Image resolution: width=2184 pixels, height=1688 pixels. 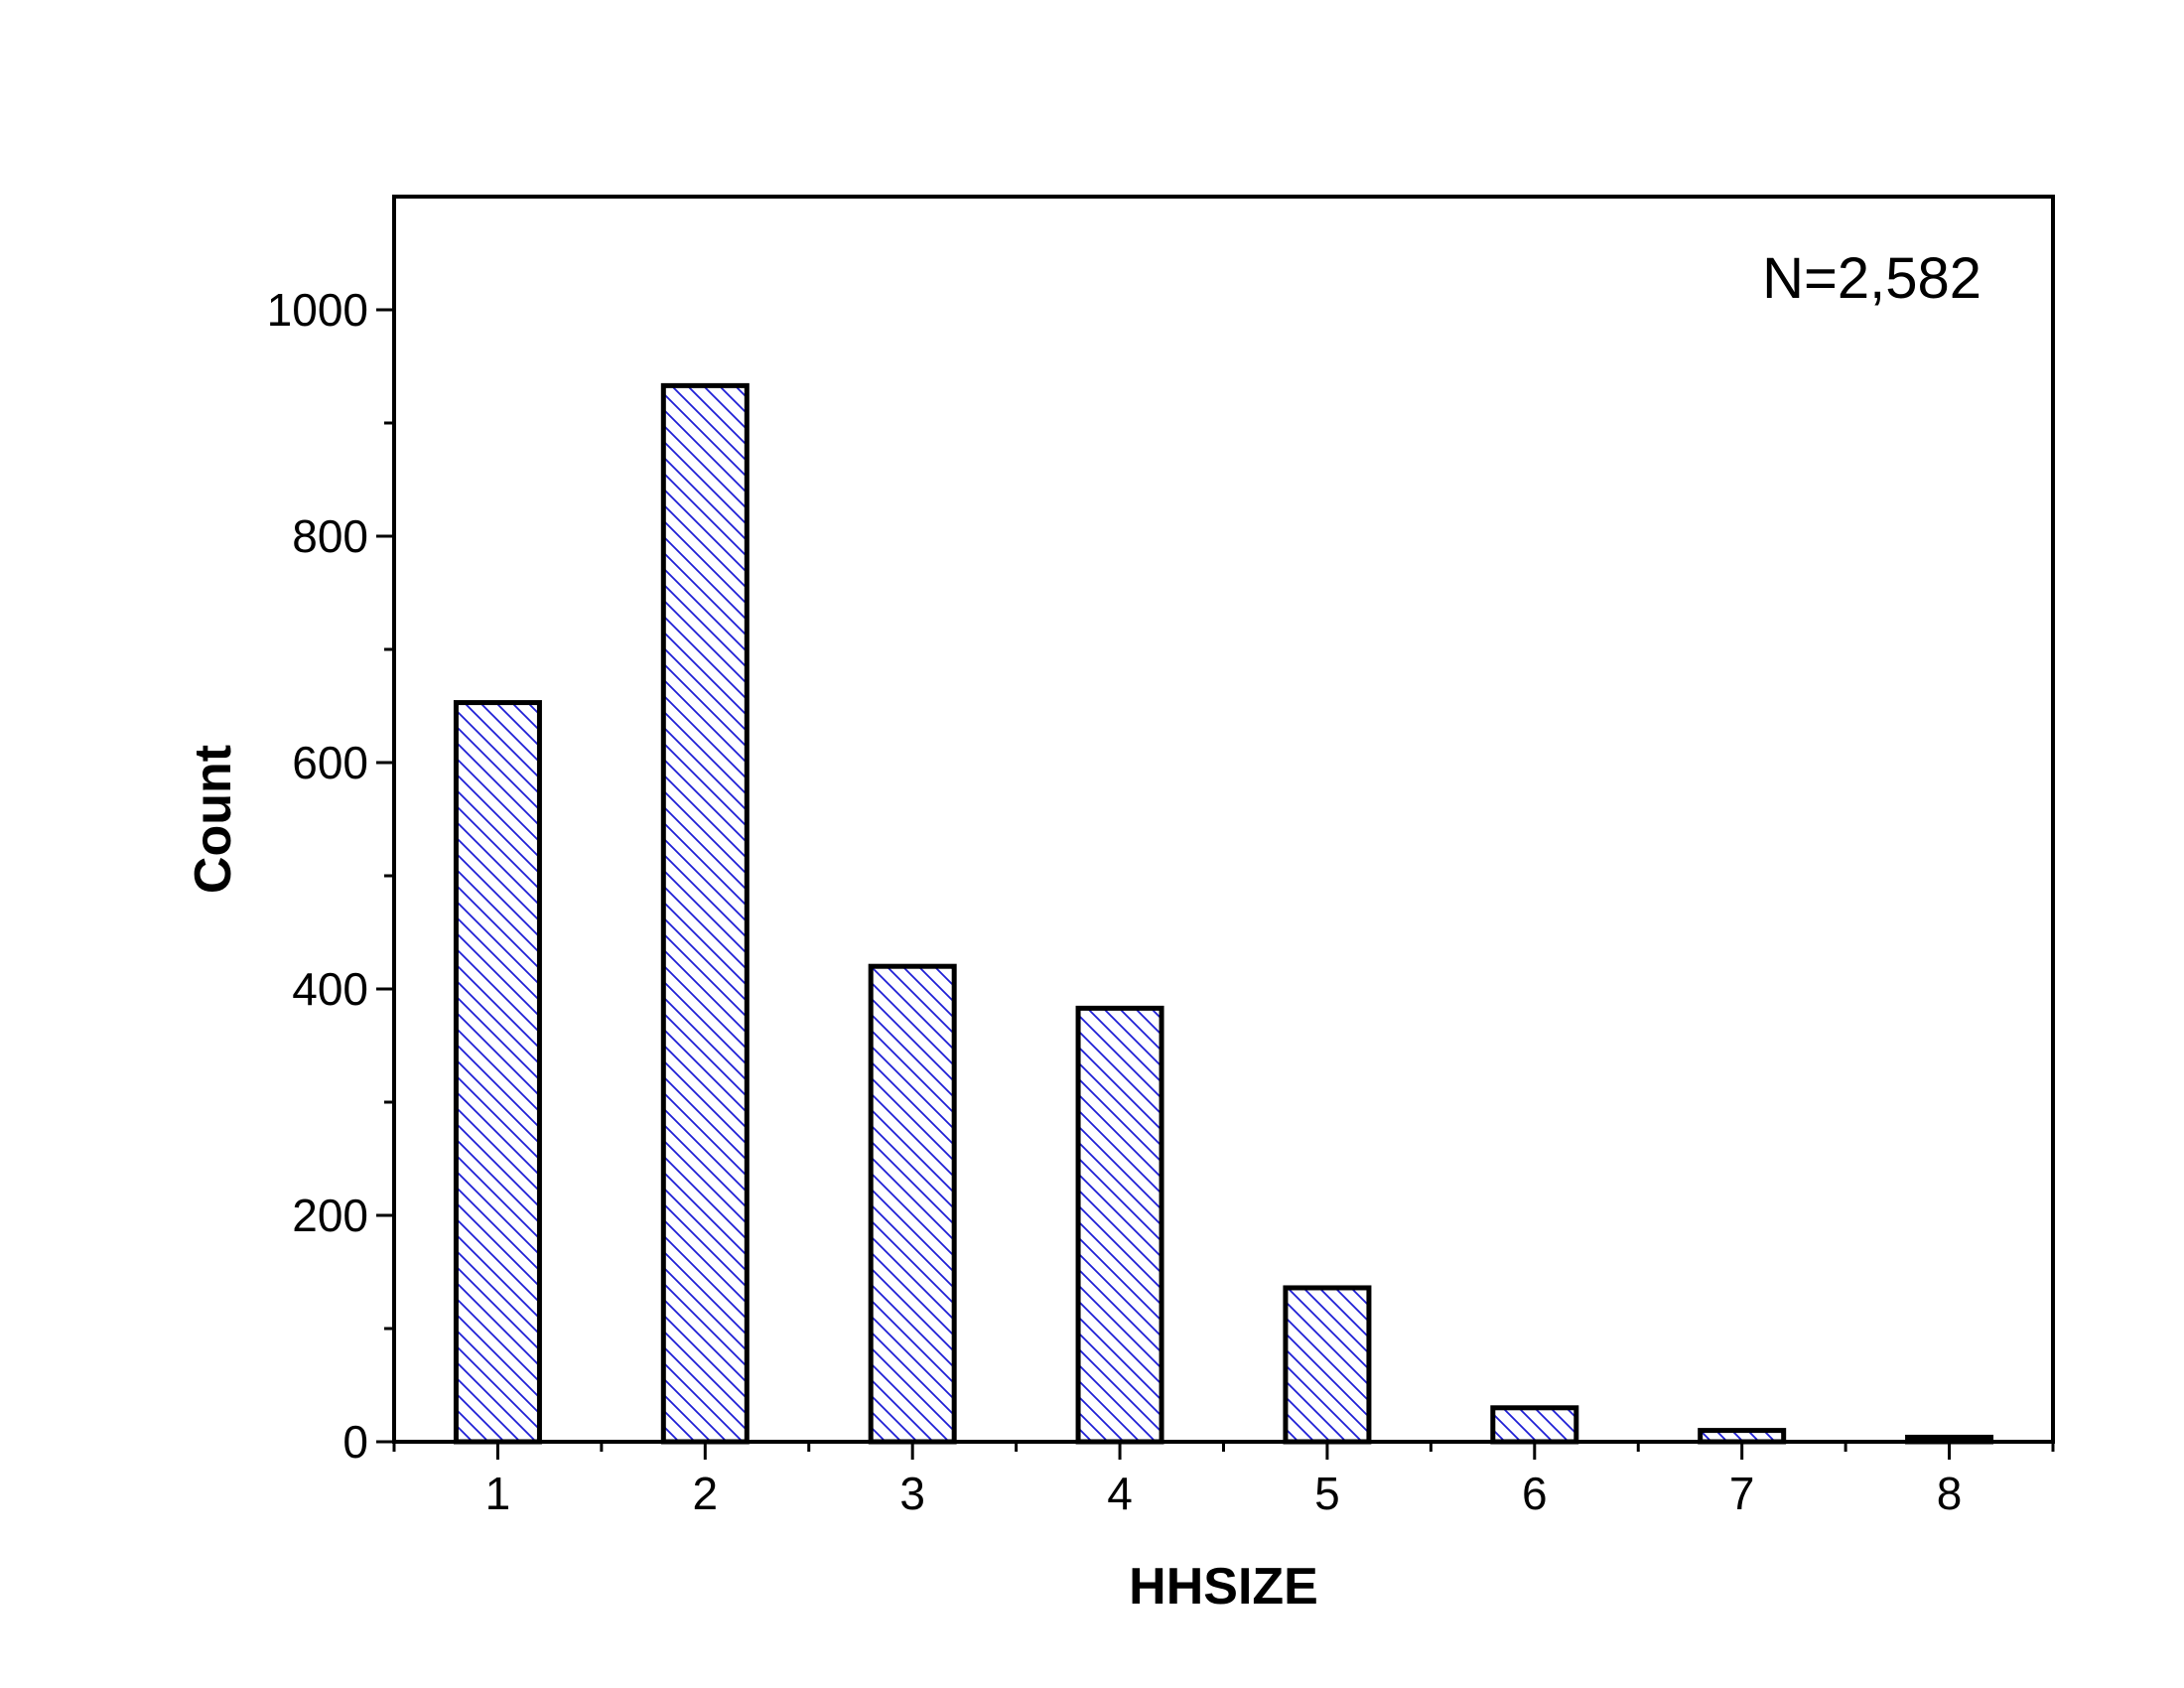 I want to click on y-axis-ticks: 0 200 400 600 800 1000, so click(x=330, y=876).